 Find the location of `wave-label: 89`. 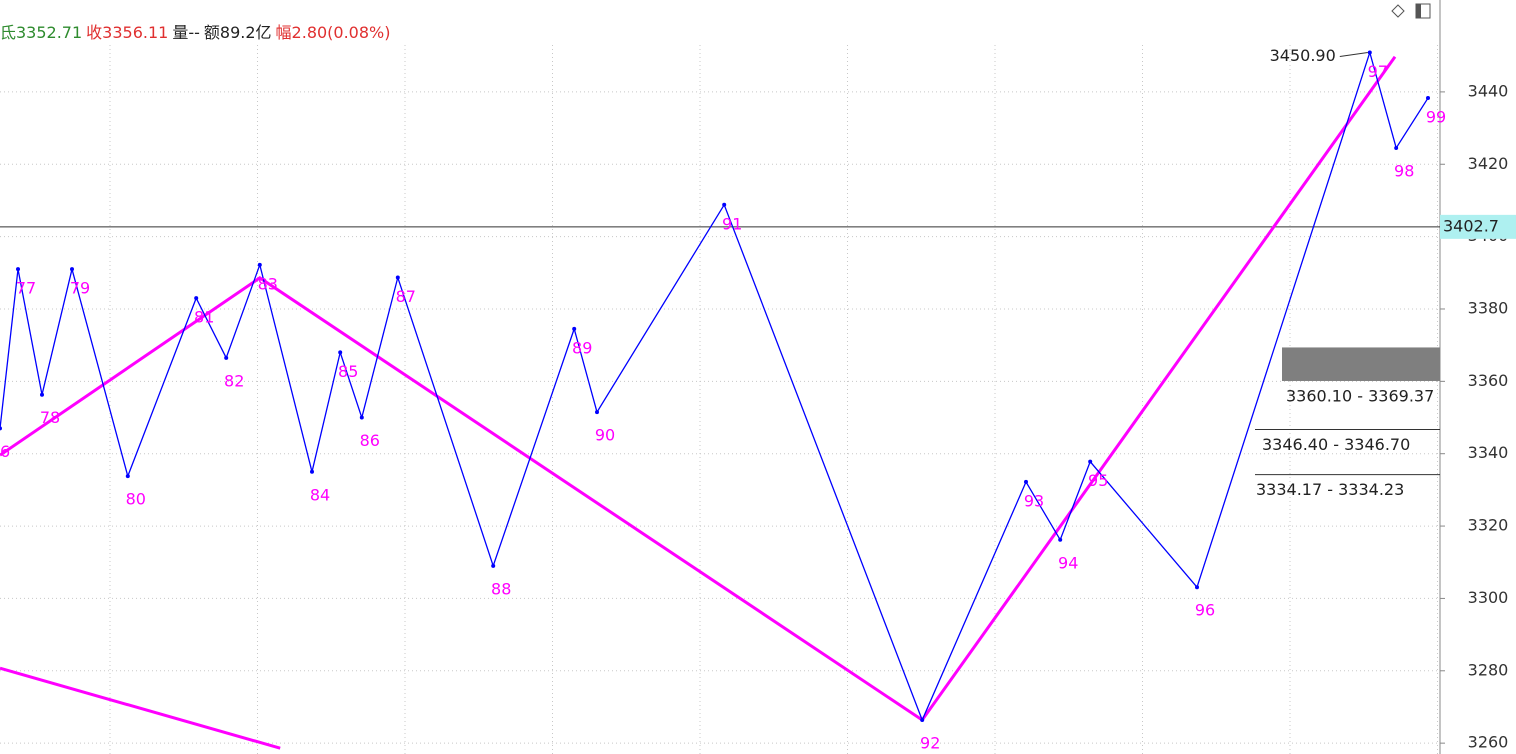

wave-label: 89 is located at coordinates (582, 347).